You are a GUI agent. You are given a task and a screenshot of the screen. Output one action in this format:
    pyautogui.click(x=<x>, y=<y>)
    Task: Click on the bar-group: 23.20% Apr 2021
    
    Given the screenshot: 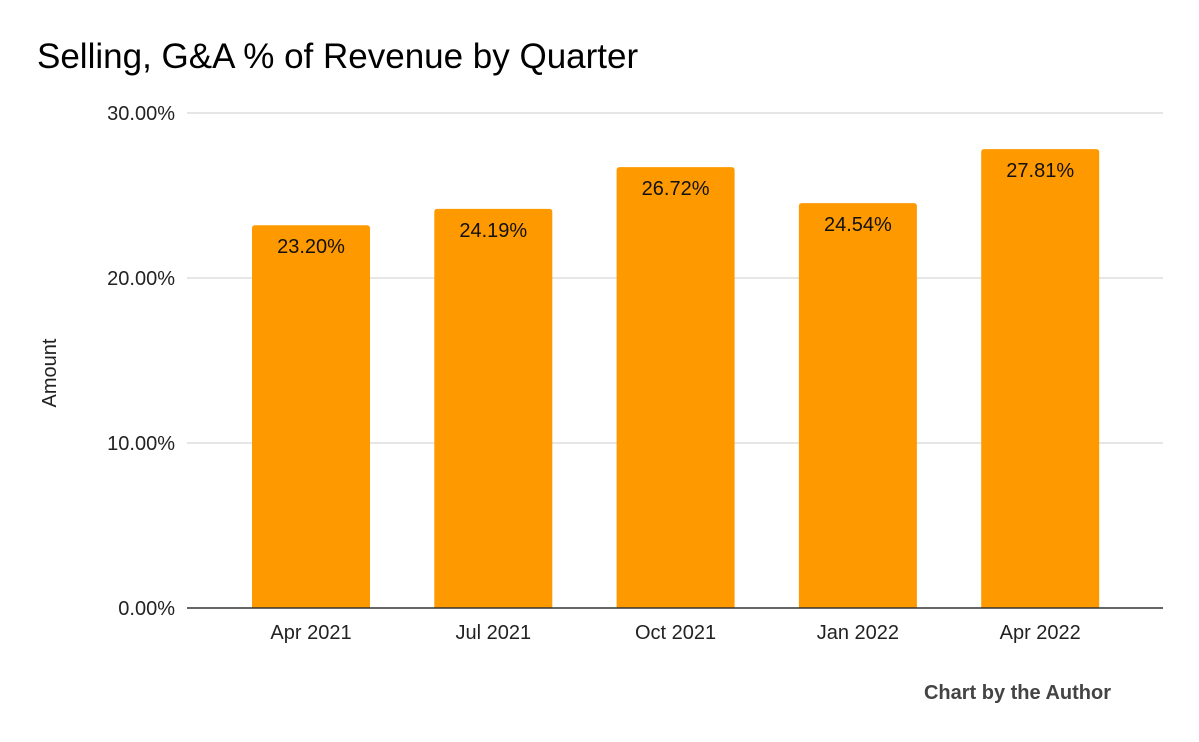 What is the action you would take?
    pyautogui.click(x=311, y=434)
    